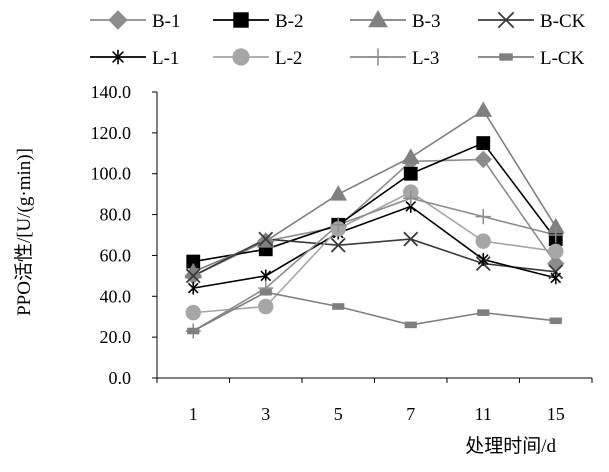 This screenshot has height=472, width=609. What do you see at coordinates (111, 174) in the screenshot?
I see `y-tick-label: 100.0` at bounding box center [111, 174].